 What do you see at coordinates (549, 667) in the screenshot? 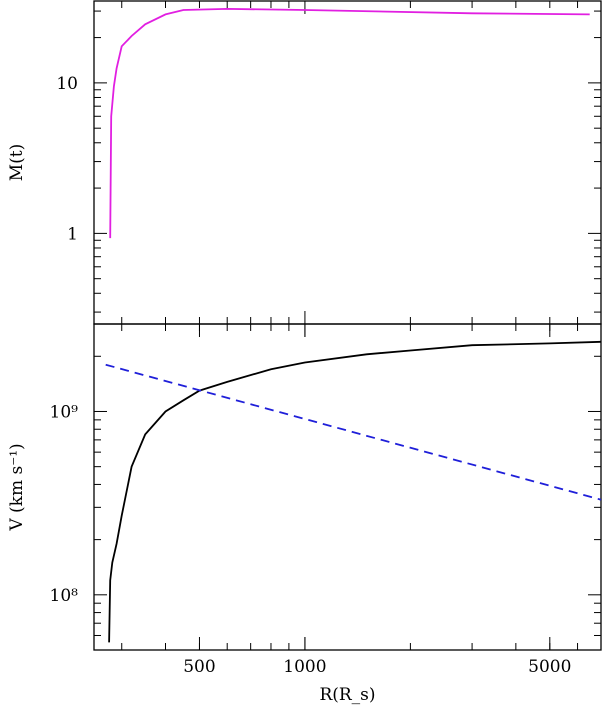
I see `x-tick-label: 5000` at bounding box center [549, 667].